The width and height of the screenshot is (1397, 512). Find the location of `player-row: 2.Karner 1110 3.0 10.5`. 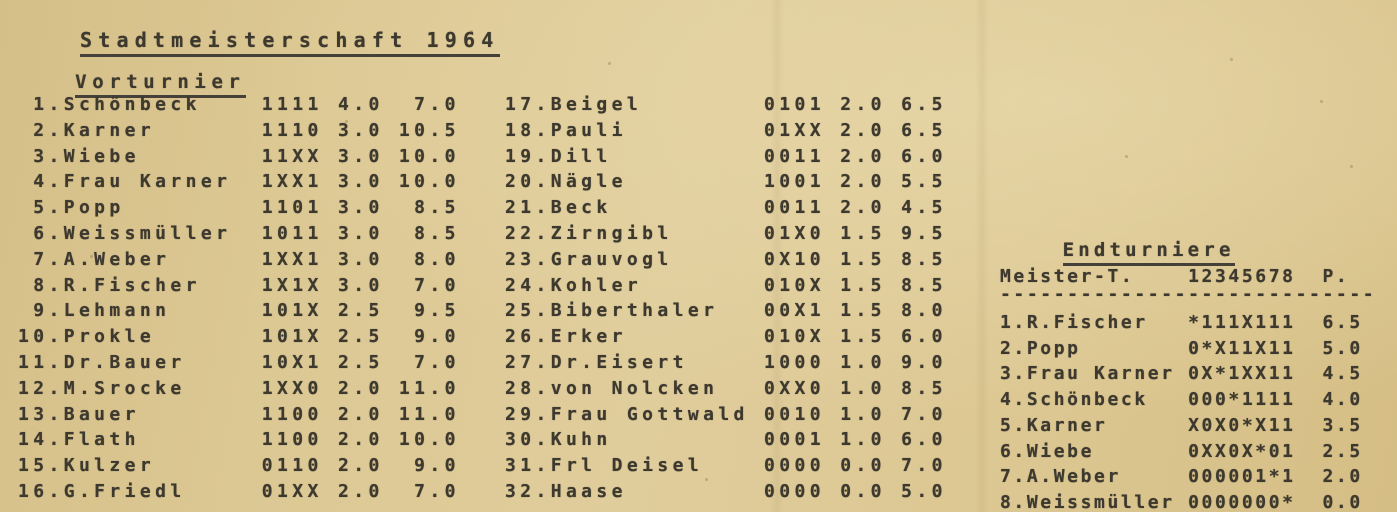

player-row: 2.Karner 1110 3.0 10.5 is located at coordinates (239, 130).